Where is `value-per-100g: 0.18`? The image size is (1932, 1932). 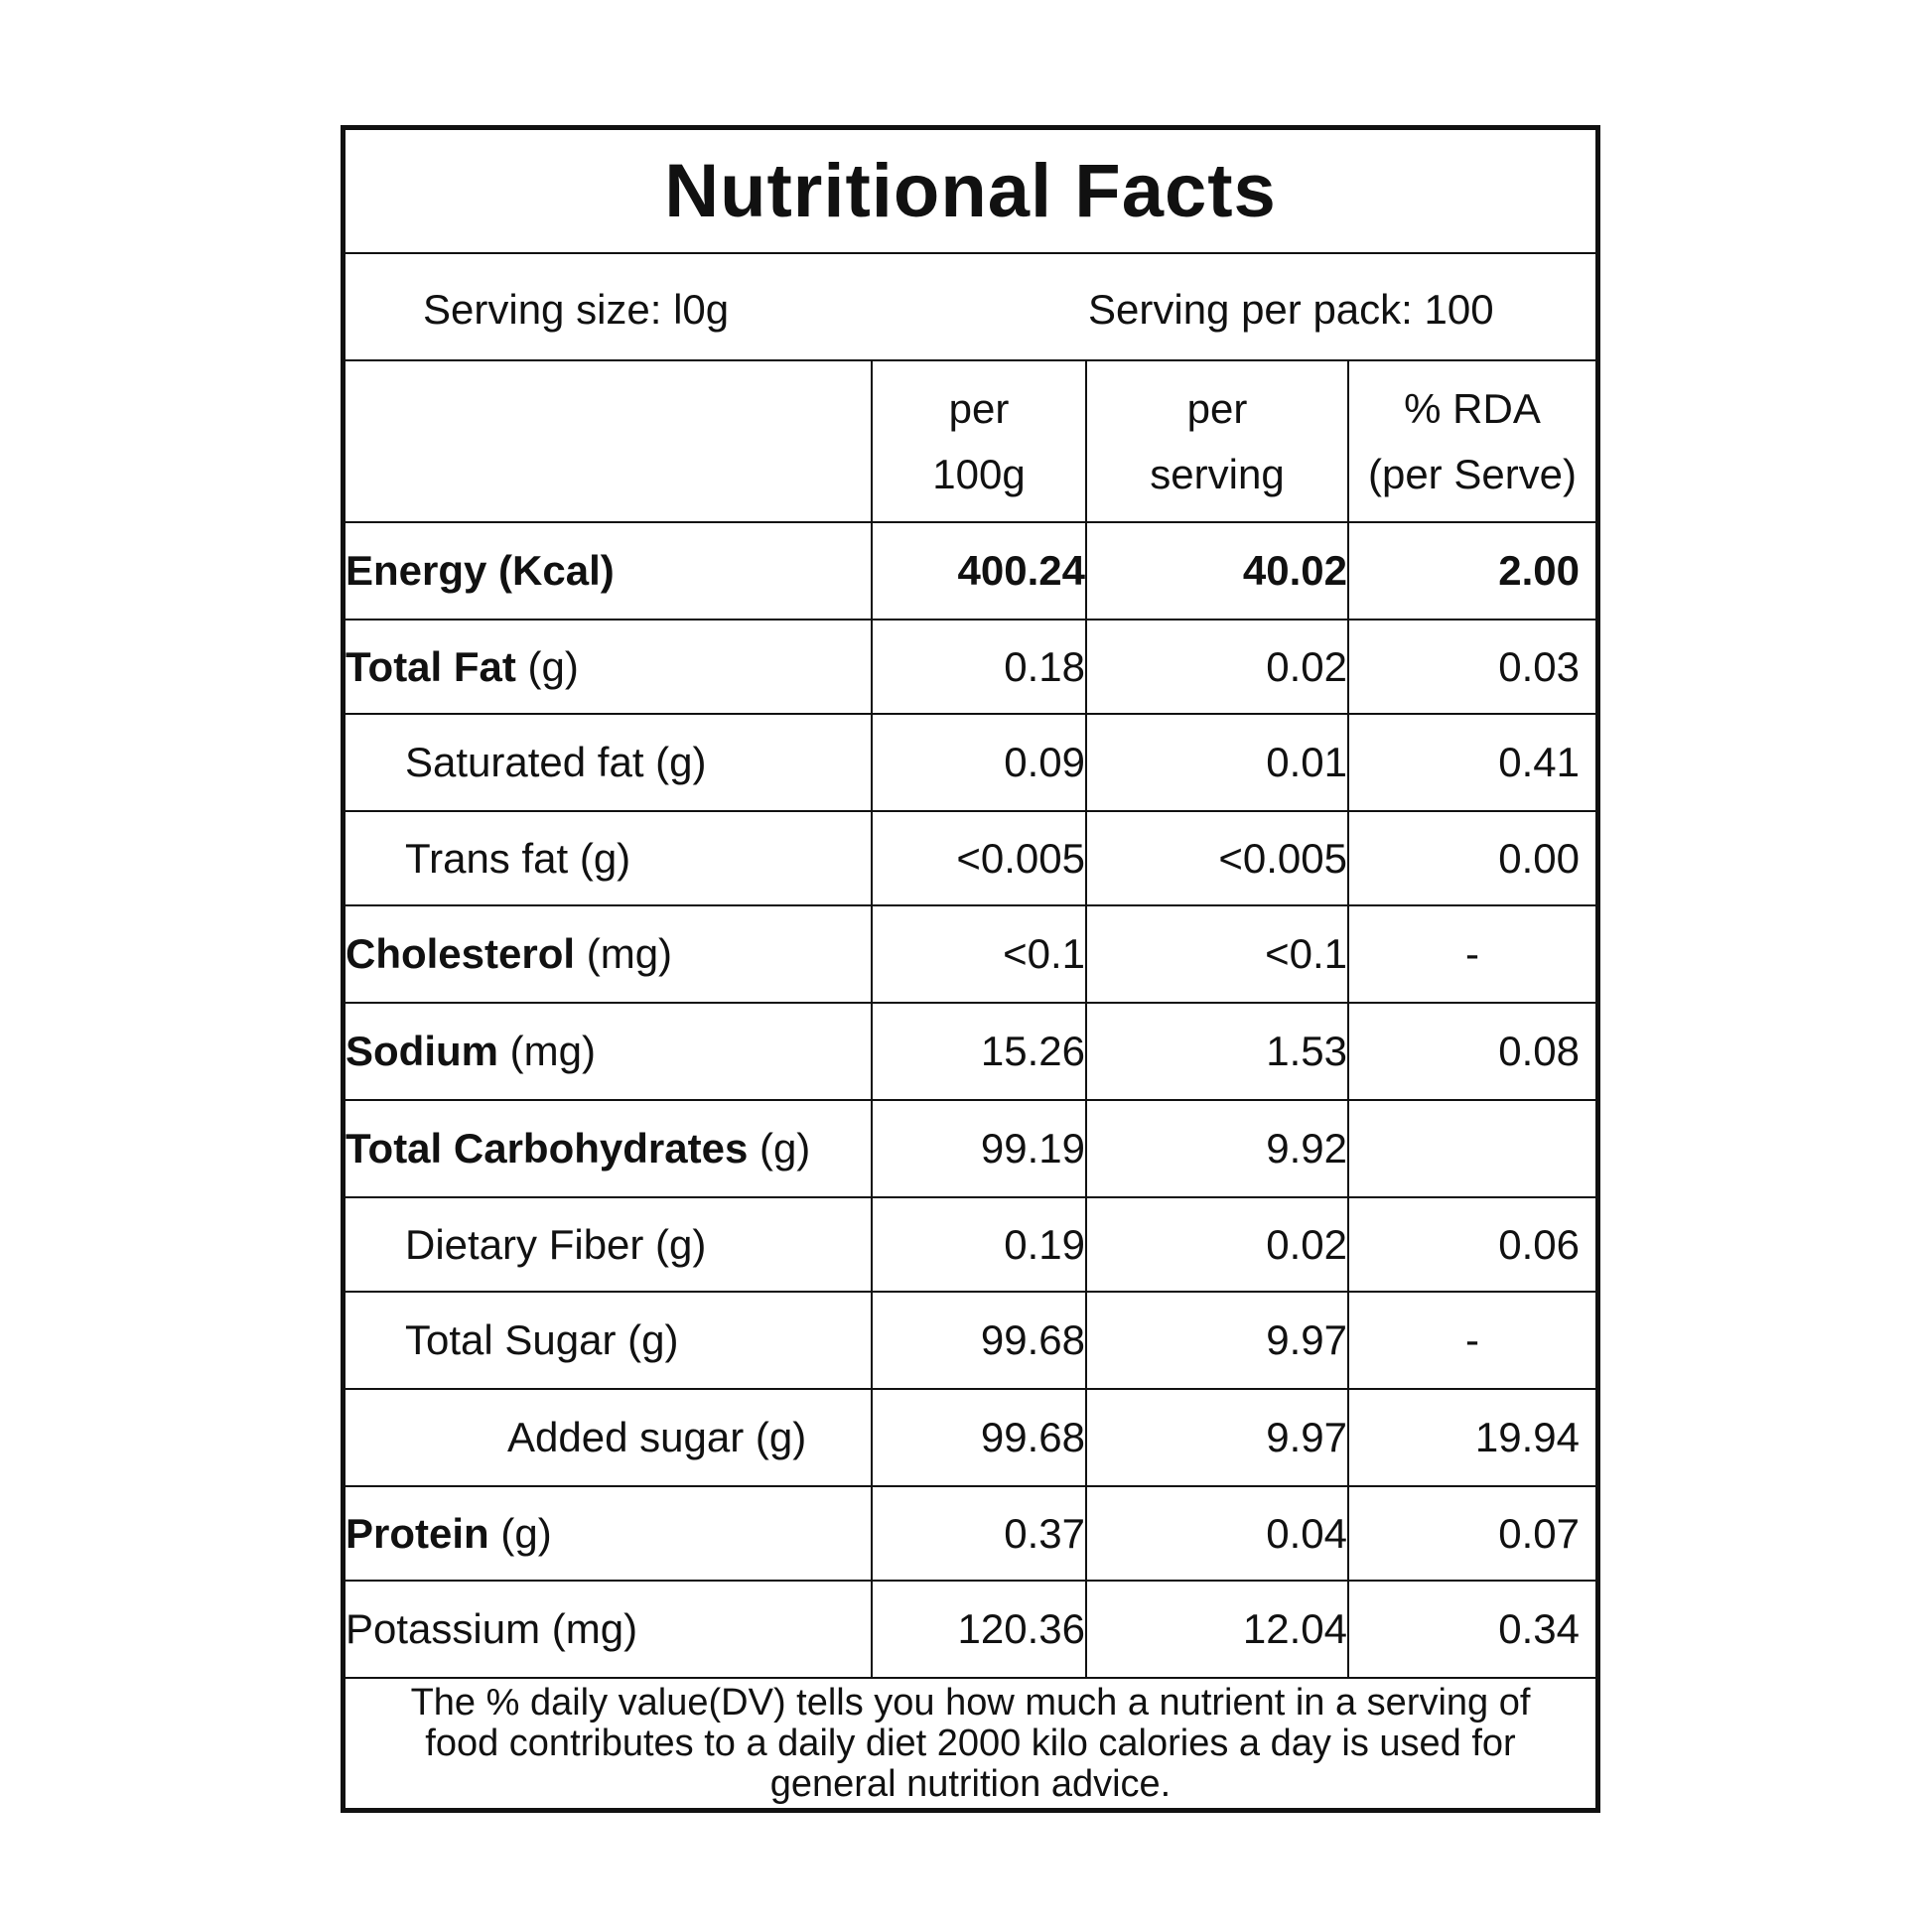
value-per-100g: 0.18 is located at coordinates (979, 667).